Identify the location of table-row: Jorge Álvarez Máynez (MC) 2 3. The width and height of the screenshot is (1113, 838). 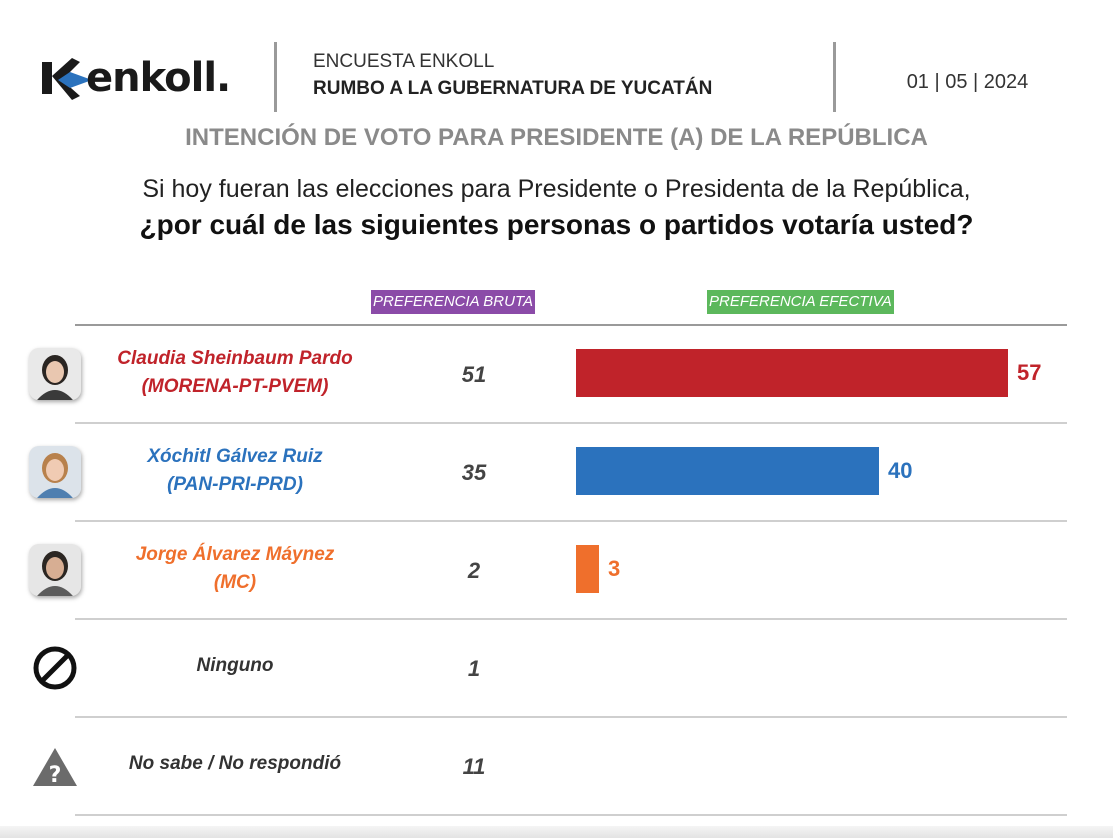
(556, 569).